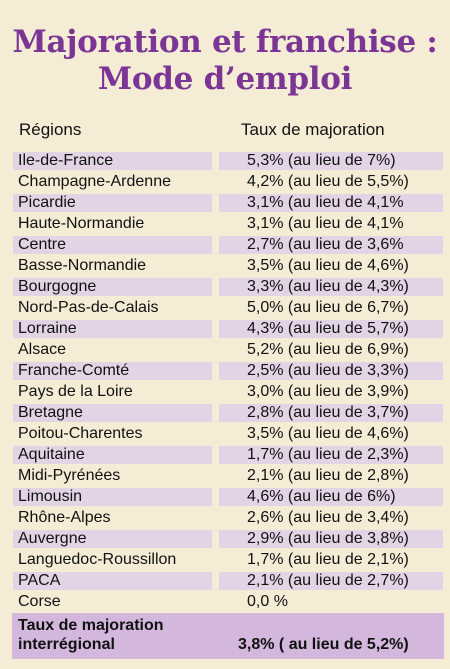  What do you see at coordinates (328, 538) in the screenshot?
I see `region-rate: 2,9% (au lieu de 3,8%)` at bounding box center [328, 538].